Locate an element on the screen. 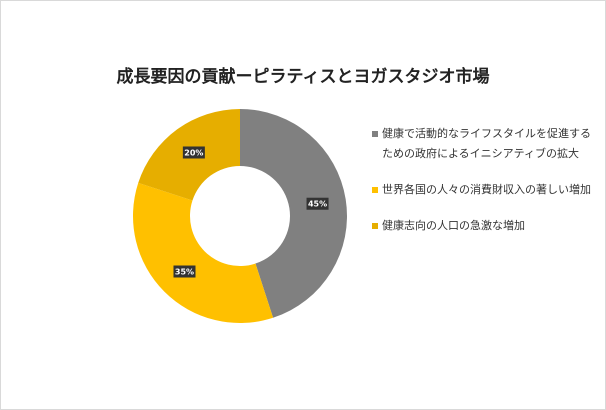 This screenshot has height=410, width=606. data-label: 20% is located at coordinates (193, 152).